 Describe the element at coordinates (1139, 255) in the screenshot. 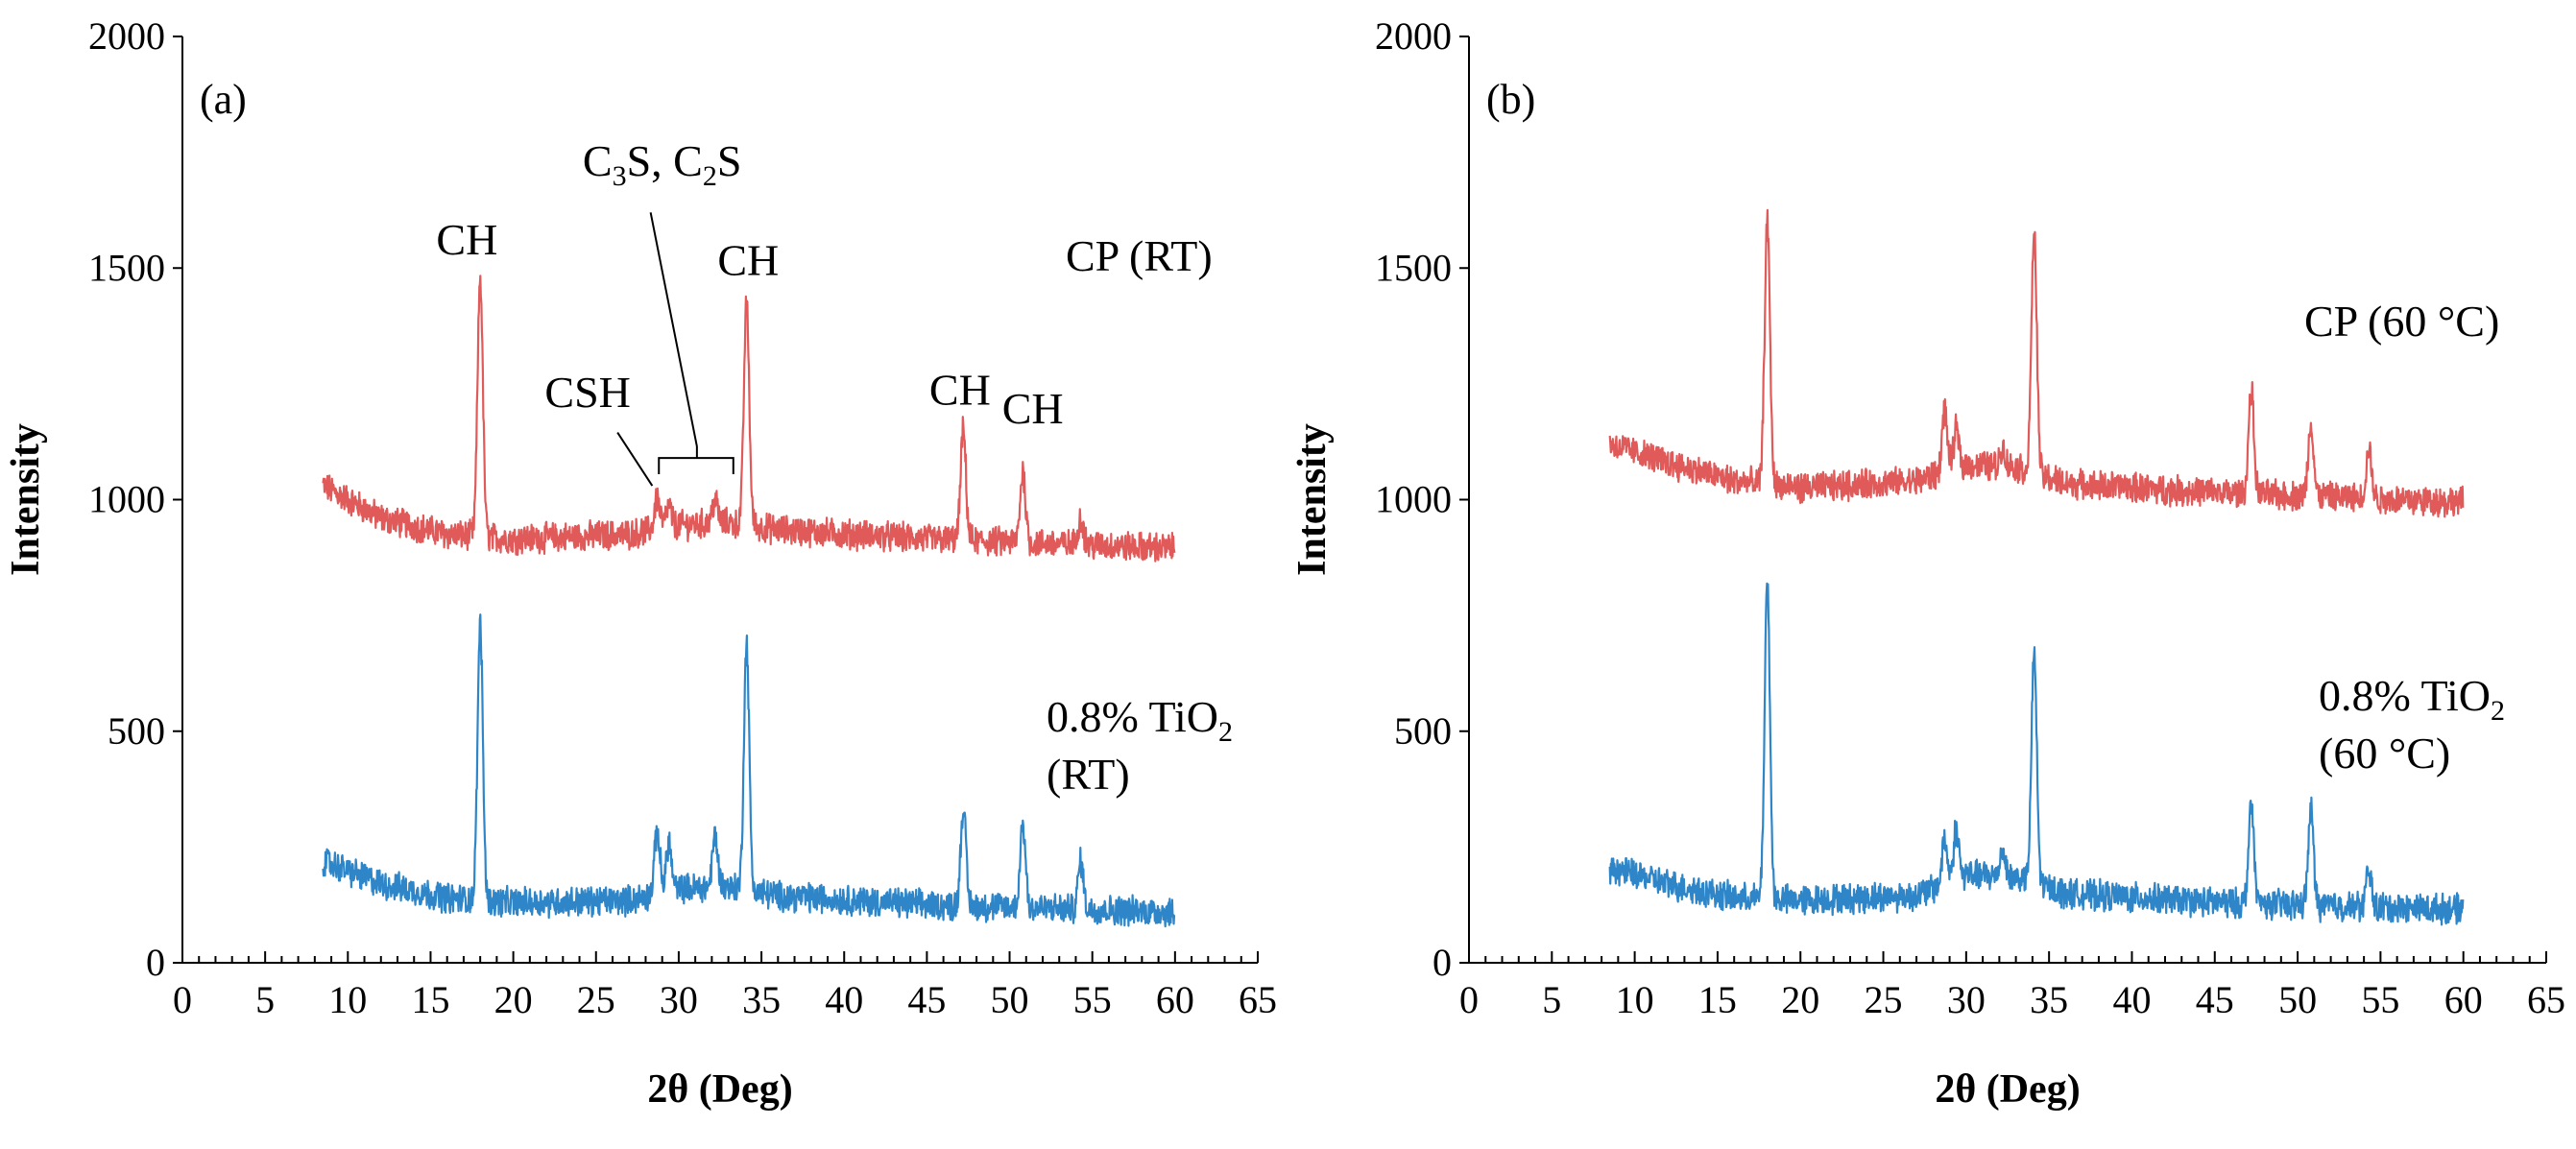

I see `series-label: CP (RT)` at that location.